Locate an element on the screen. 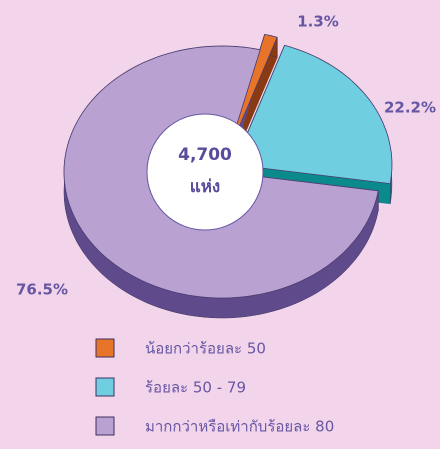 Image resolution: width=440 pixels, height=449 pixels. slice is located at coordinates (313, 114).